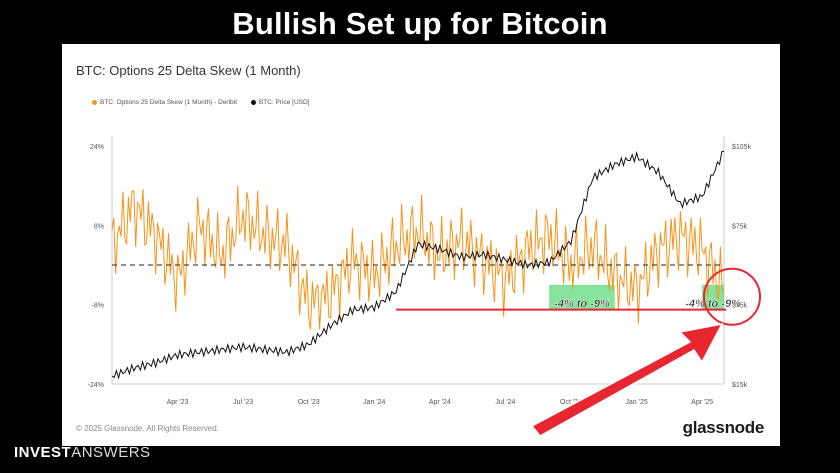 The image size is (840, 473). Describe the element at coordinates (97, 147) in the screenshot. I see `y-left-tick-label: 24%` at that location.